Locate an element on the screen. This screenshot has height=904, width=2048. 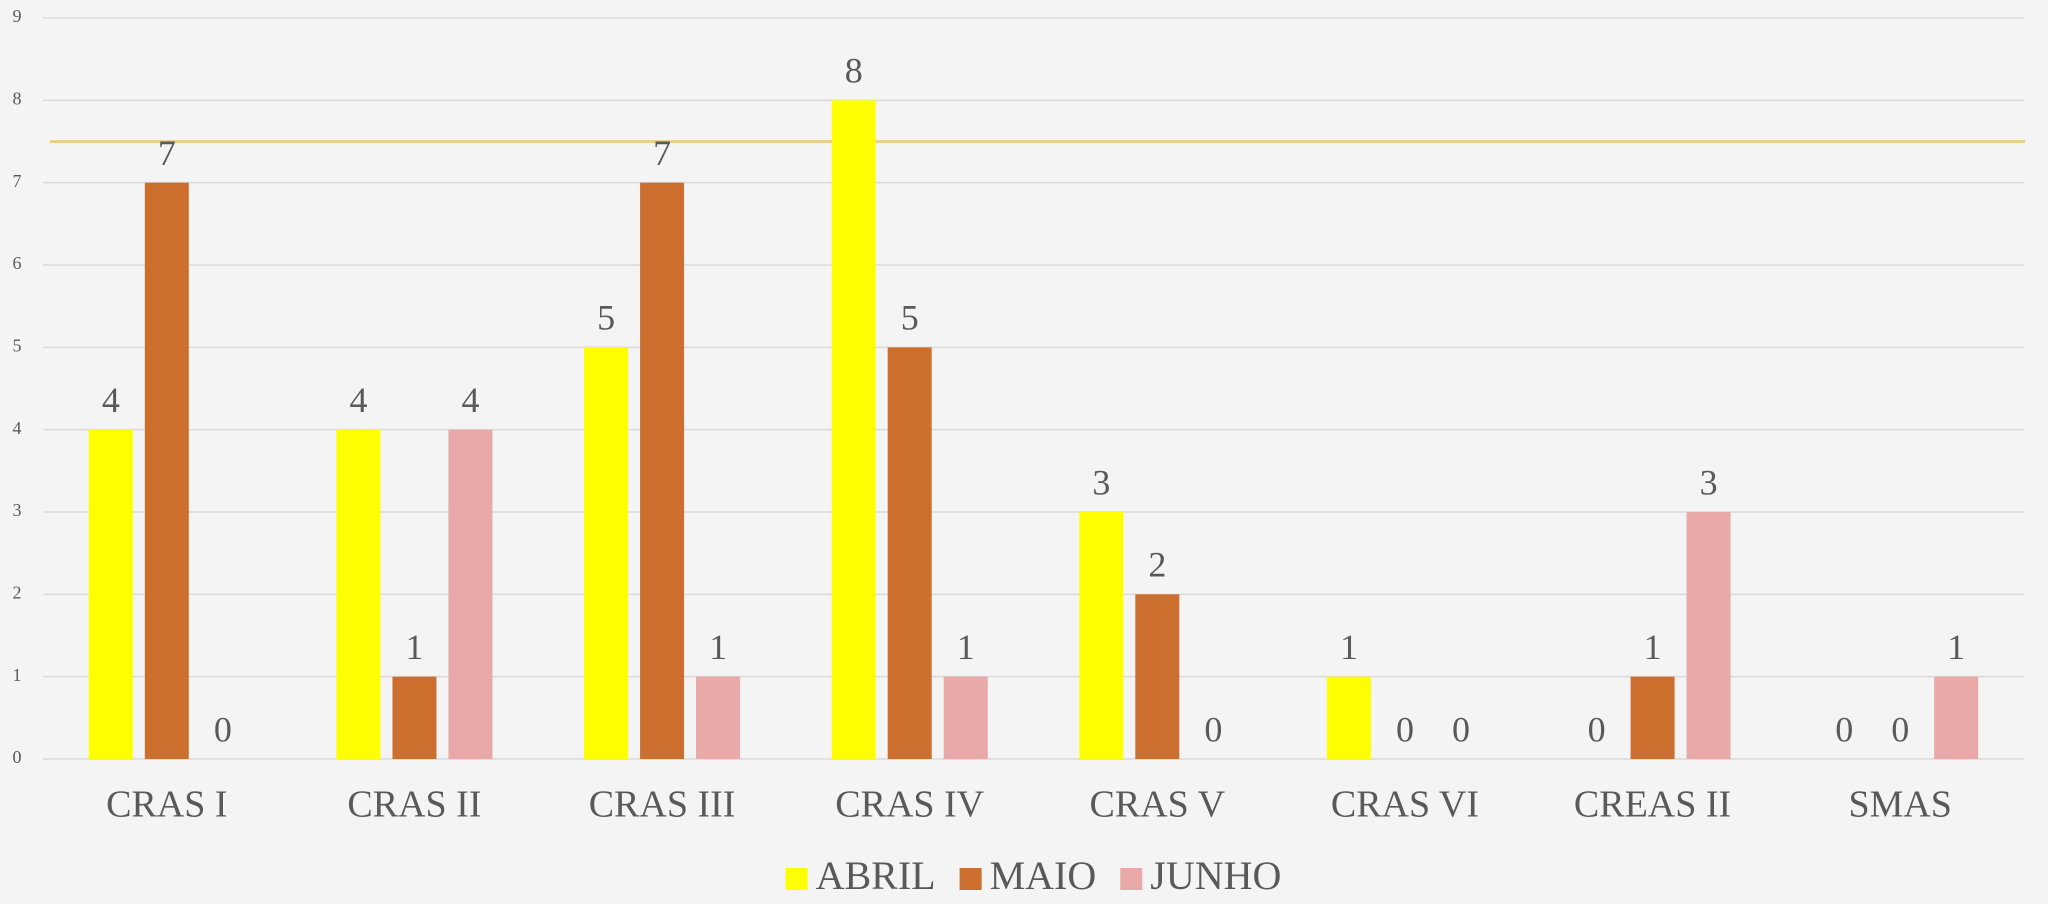
legend-label: ABRIL is located at coordinates (876, 875).